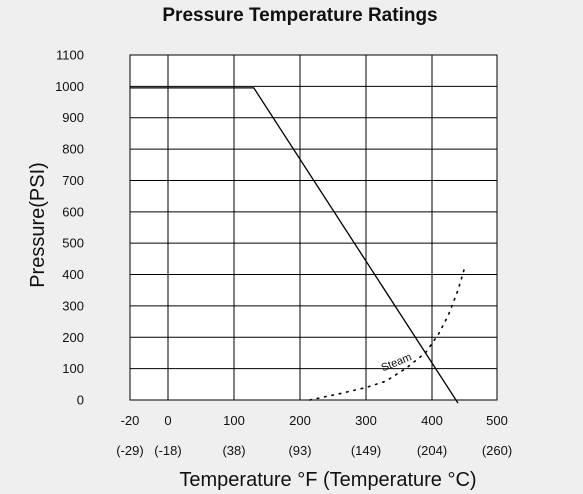 The width and height of the screenshot is (583, 494). What do you see at coordinates (73, 274) in the screenshot?
I see `y-tick-label: 400` at bounding box center [73, 274].